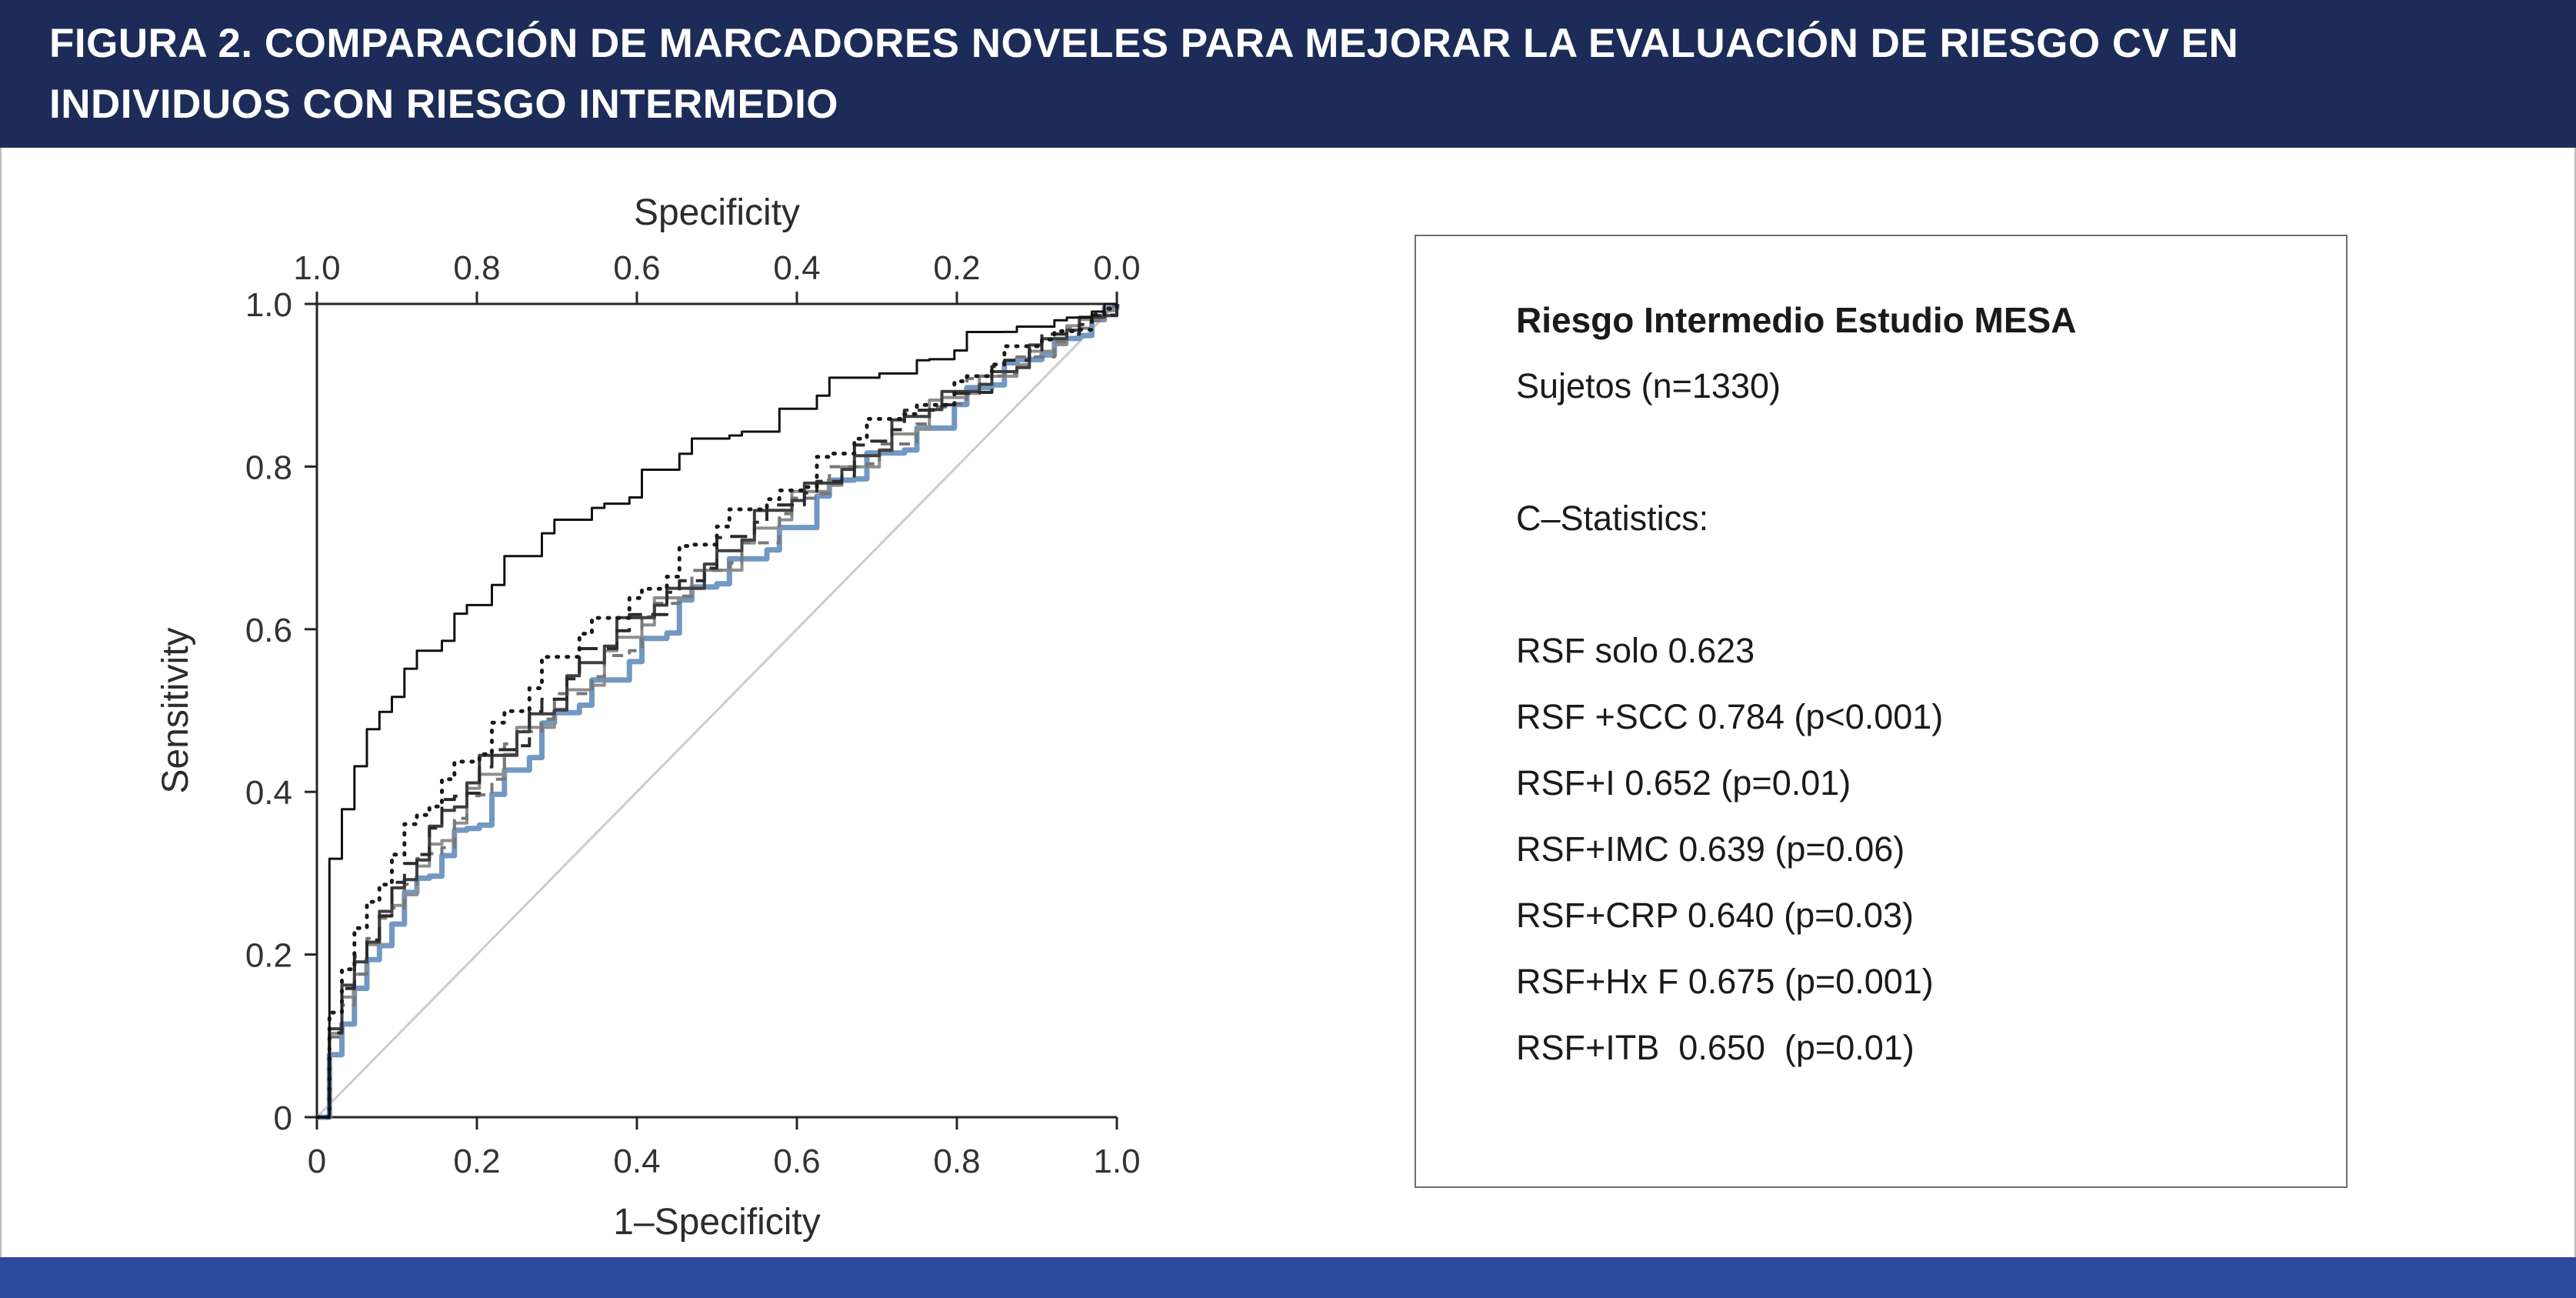  Describe the element at coordinates (175, 710) in the screenshot. I see `svg-text: Sensitivity` at that location.